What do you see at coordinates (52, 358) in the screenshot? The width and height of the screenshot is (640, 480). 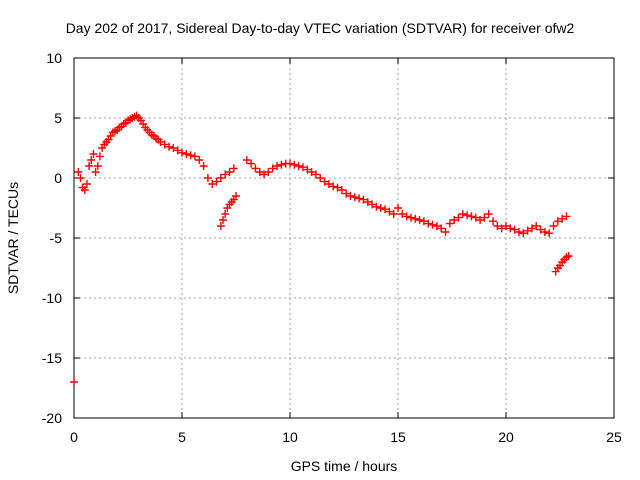 I see `y-tick-label: -15` at bounding box center [52, 358].